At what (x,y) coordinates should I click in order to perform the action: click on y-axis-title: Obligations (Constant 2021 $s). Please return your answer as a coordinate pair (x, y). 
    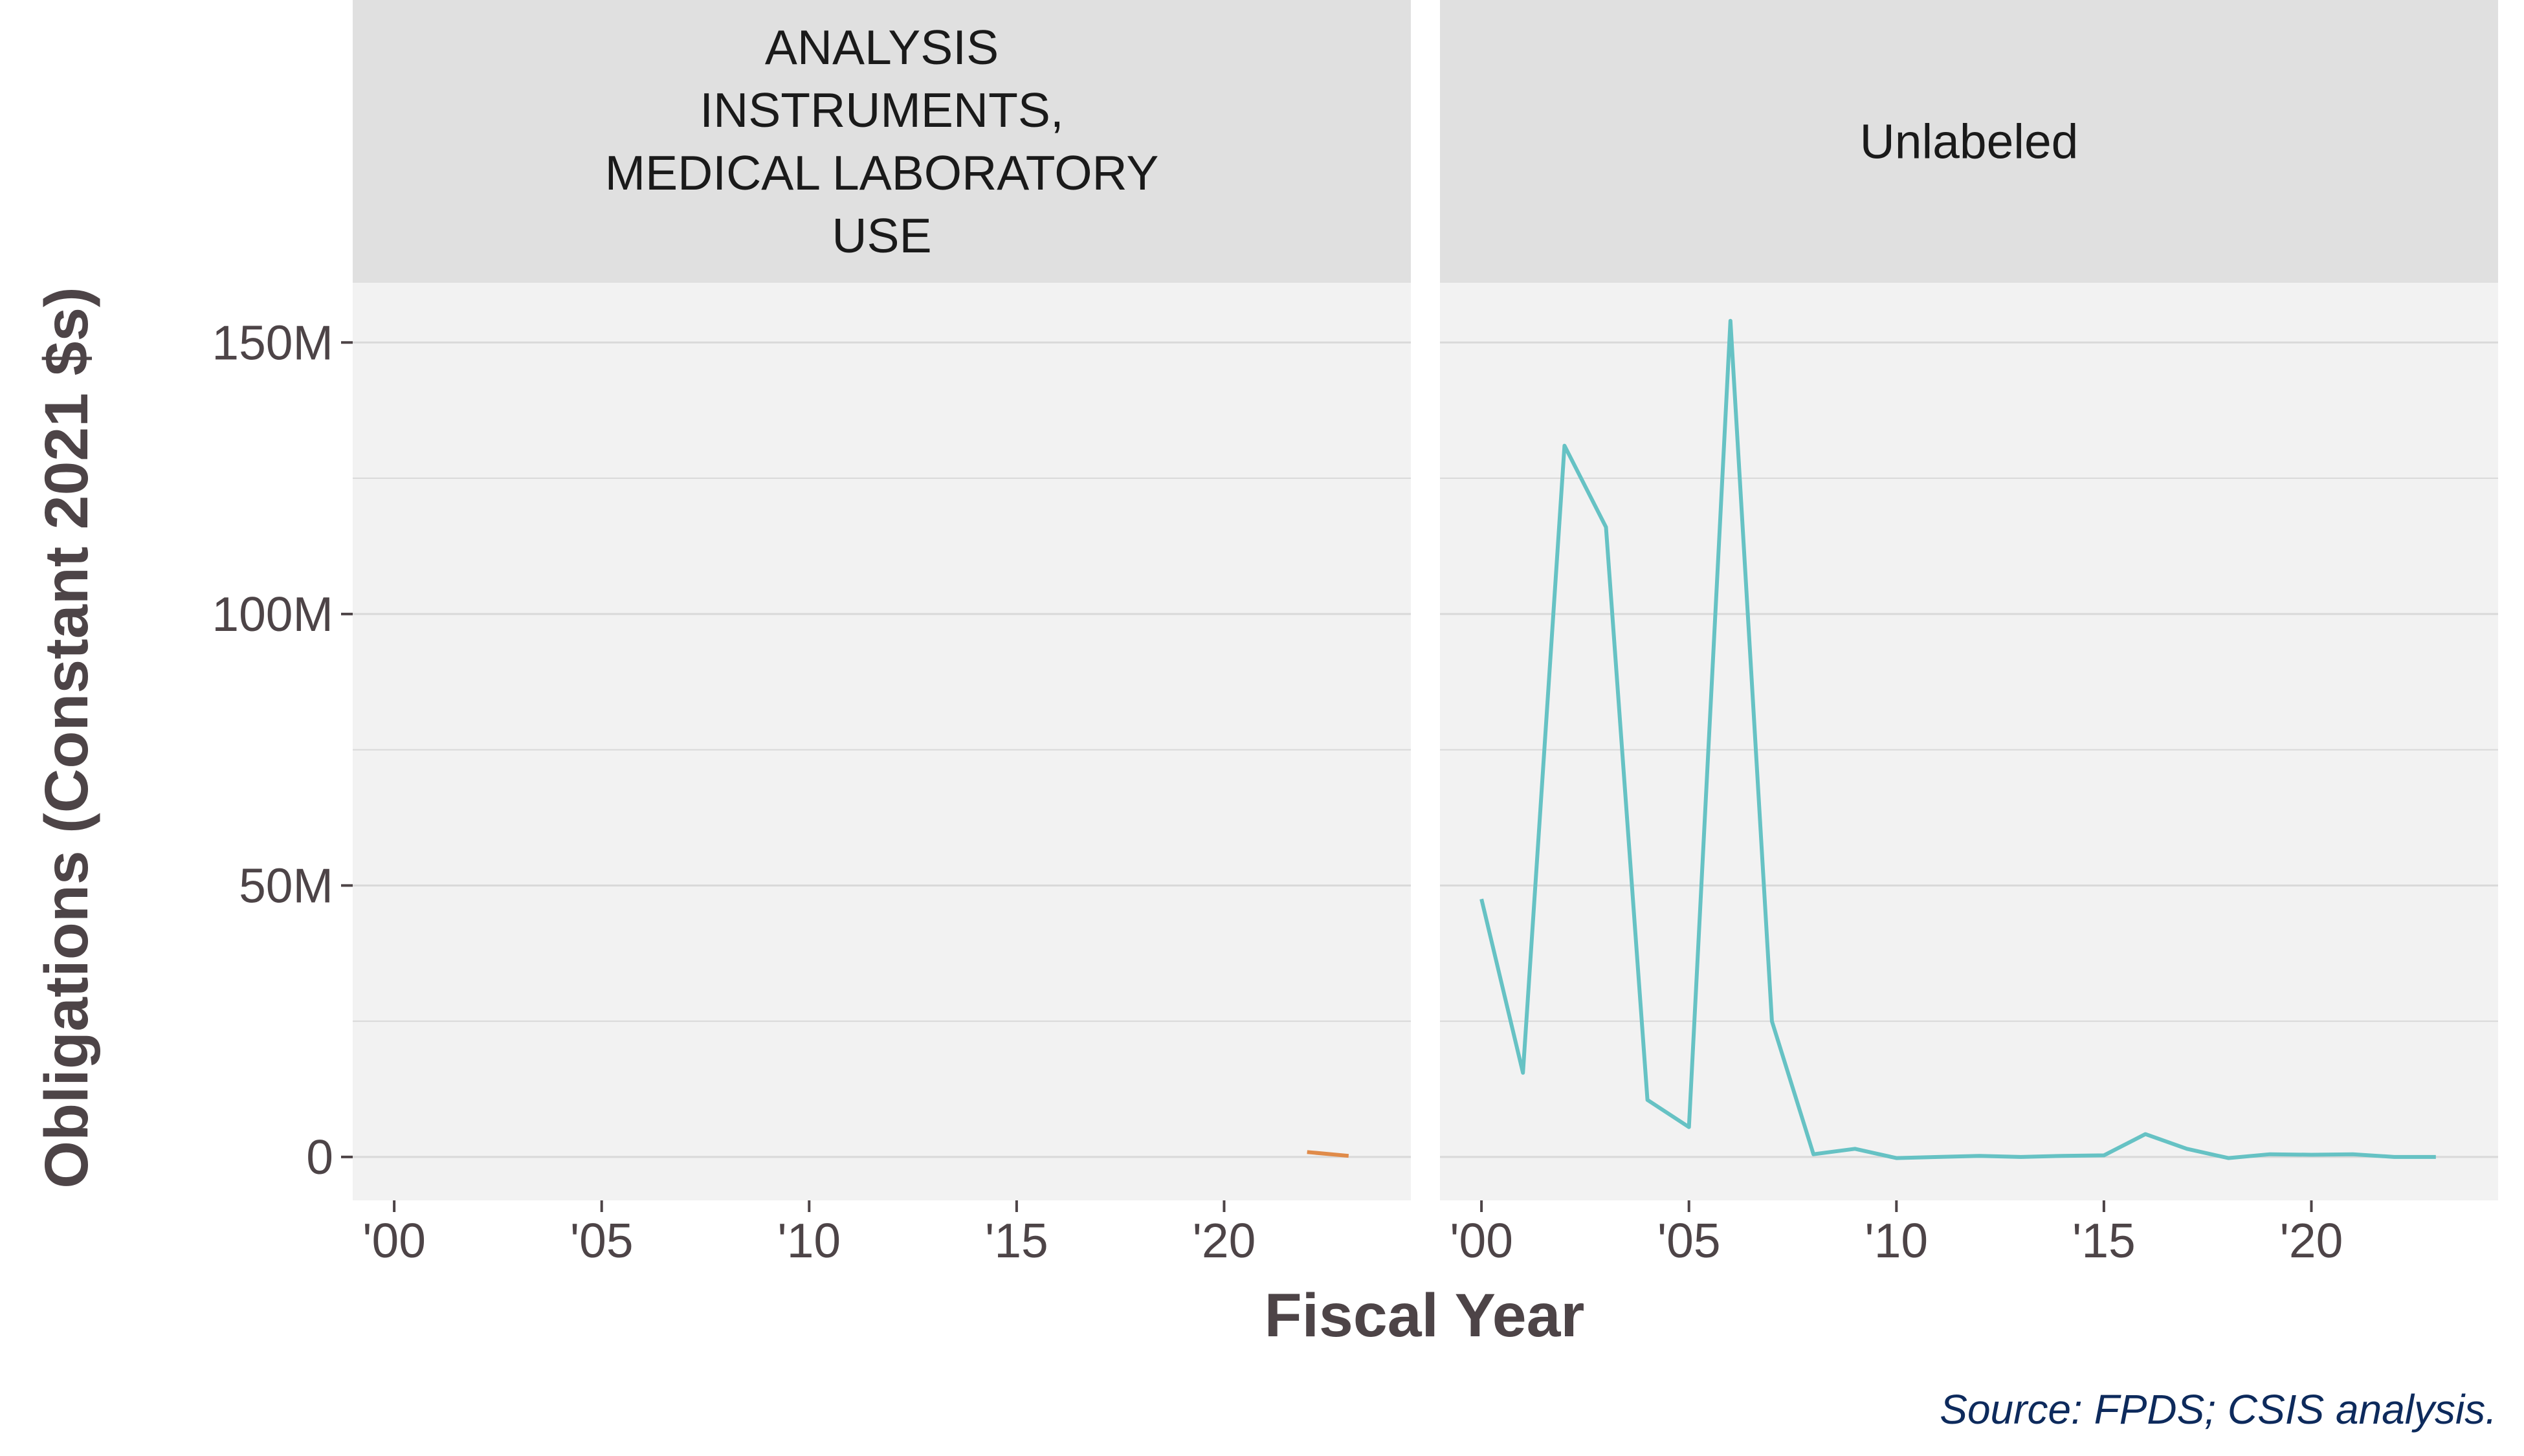
    Looking at the image, I should click on (66, 738).